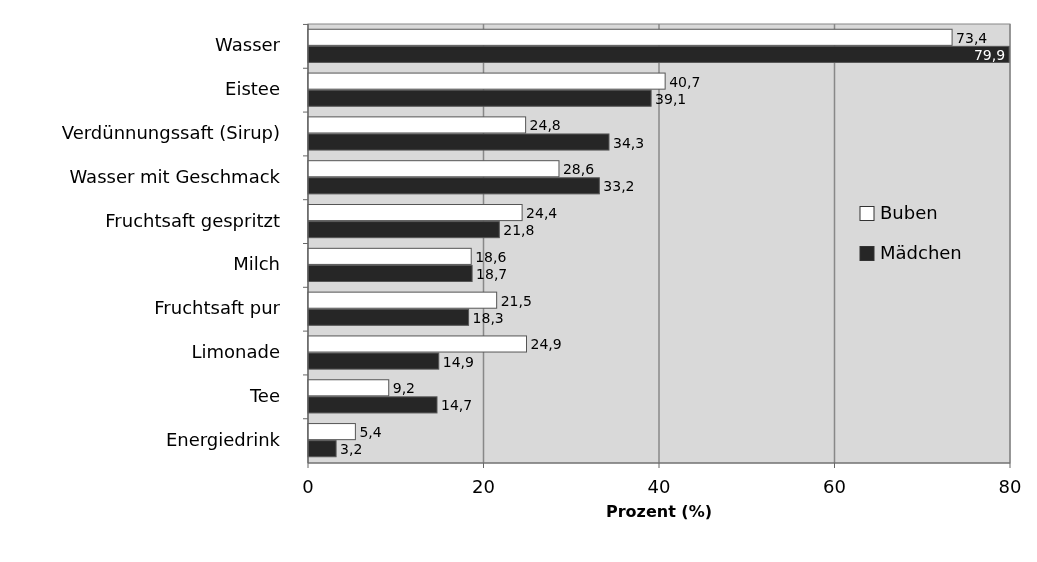  Describe the element at coordinates (235, 352) in the screenshot. I see `y-tick-label: Limonade` at that location.